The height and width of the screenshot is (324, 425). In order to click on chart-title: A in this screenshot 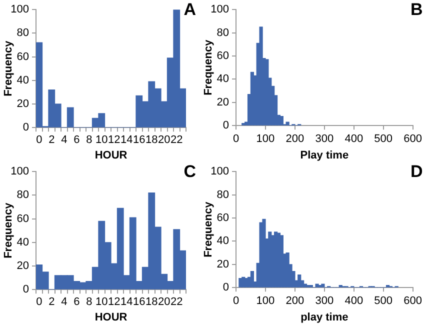, I will do `click(190, 10)`.